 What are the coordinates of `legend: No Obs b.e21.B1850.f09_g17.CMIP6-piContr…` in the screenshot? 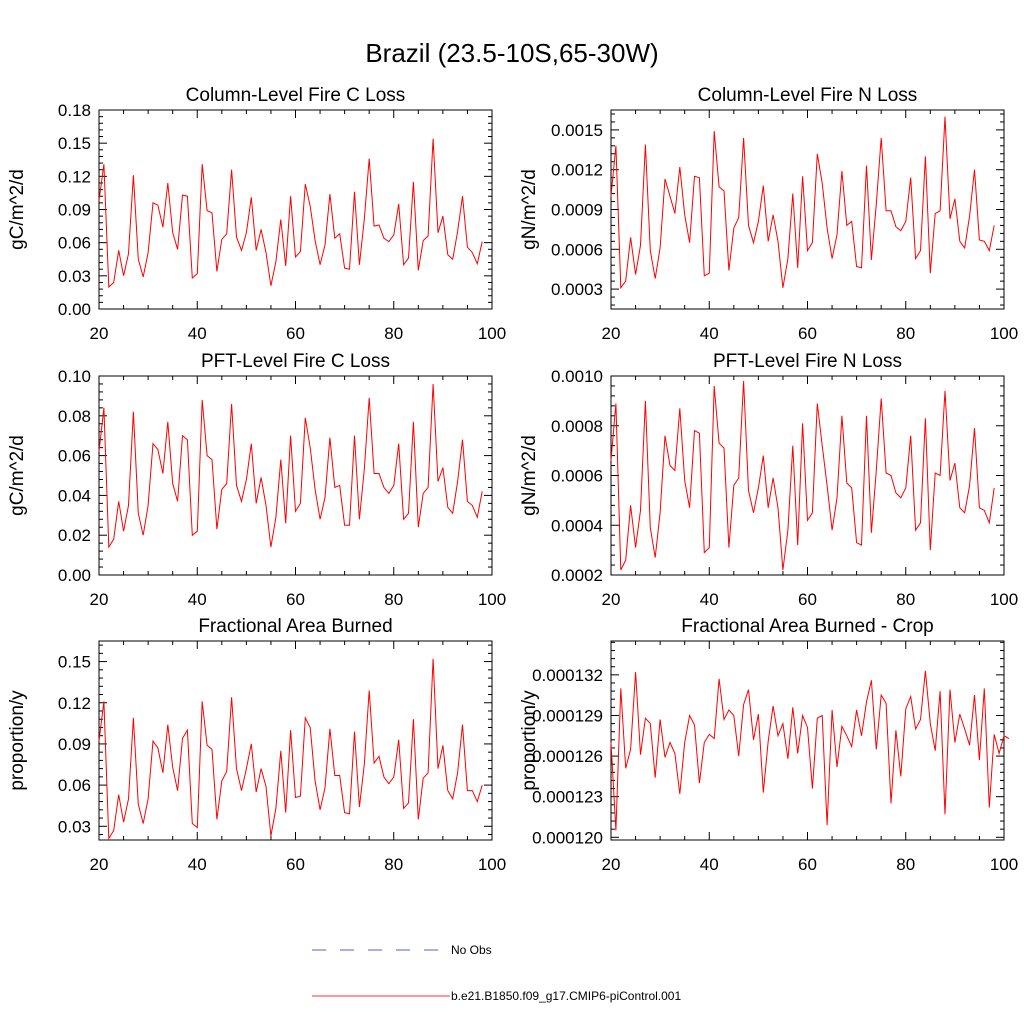 It's located at (496, 973).